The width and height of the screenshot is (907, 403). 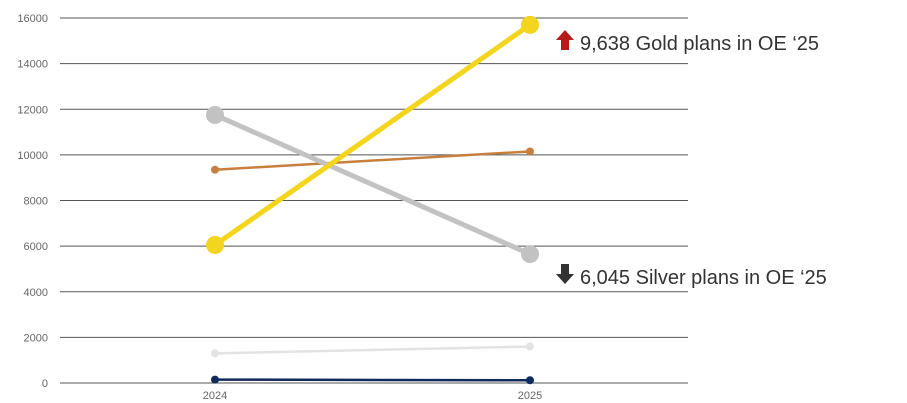 I want to click on y-tick-label: 4000, so click(x=36, y=293).